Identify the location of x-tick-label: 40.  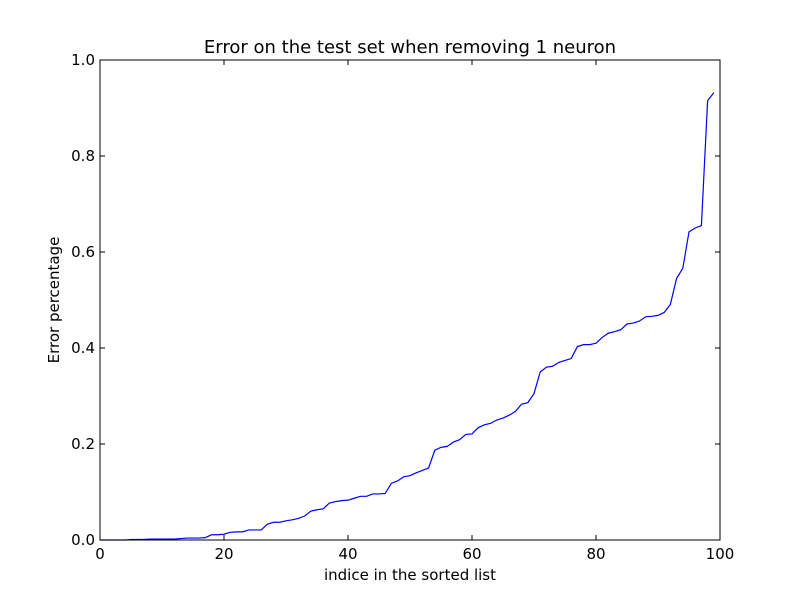
(347, 554).